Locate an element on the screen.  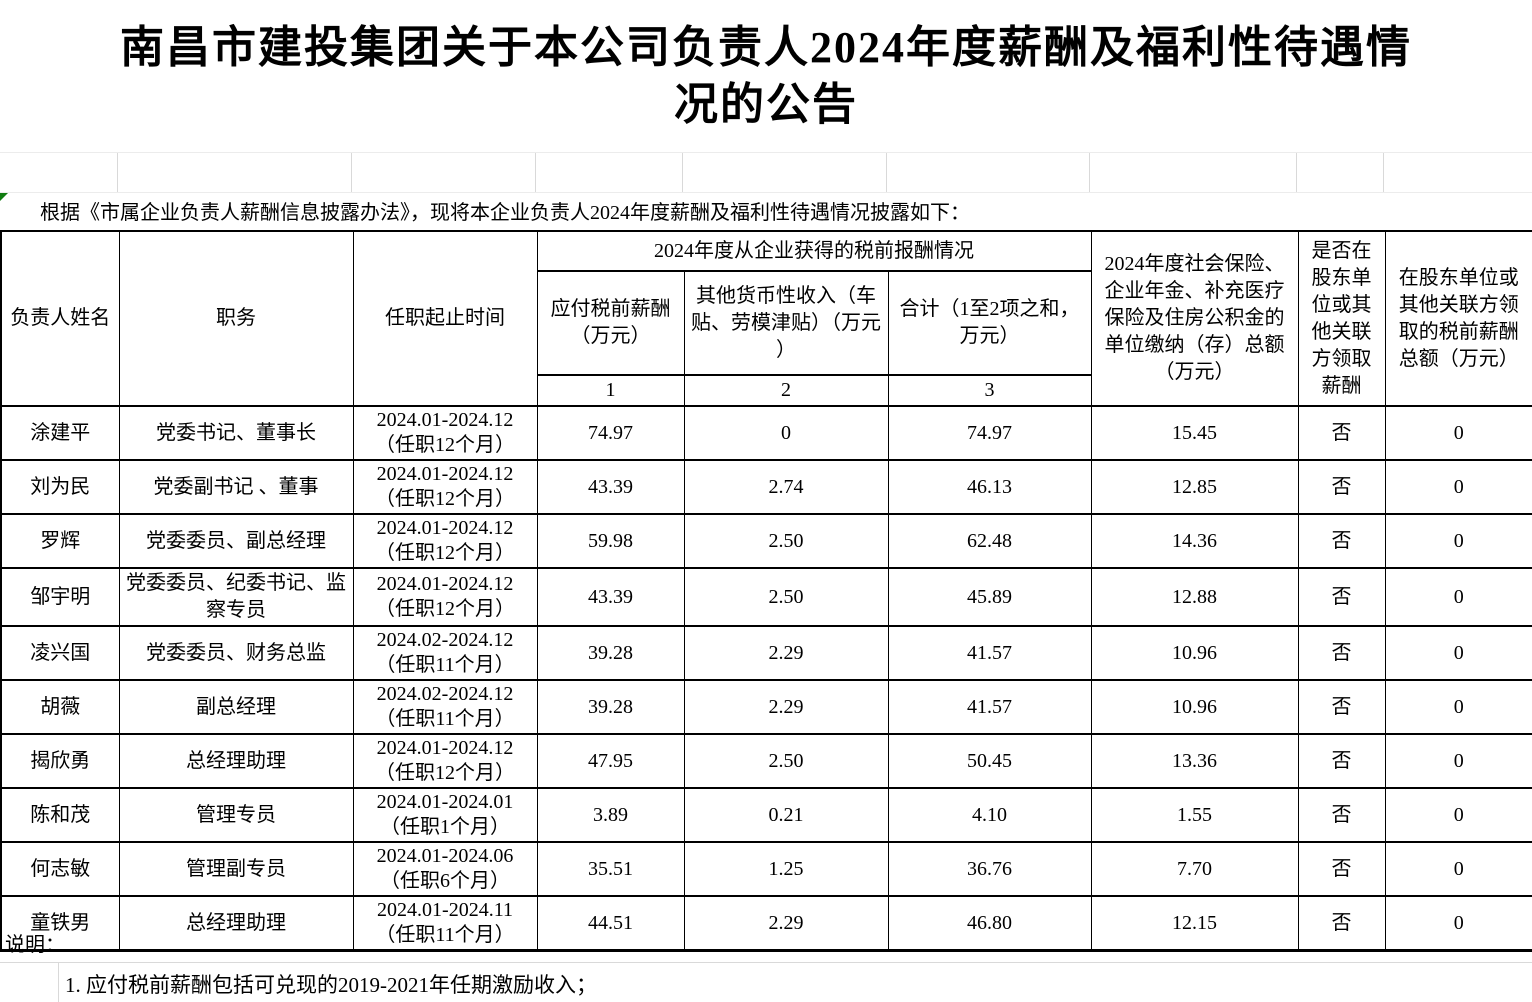
cell-position: 党委委员、财务总监 is located at coordinates (236, 653).